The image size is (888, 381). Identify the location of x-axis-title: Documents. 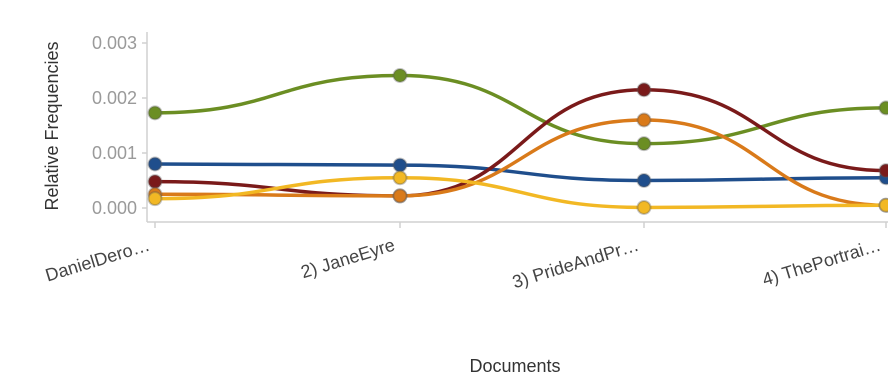
(514, 366).